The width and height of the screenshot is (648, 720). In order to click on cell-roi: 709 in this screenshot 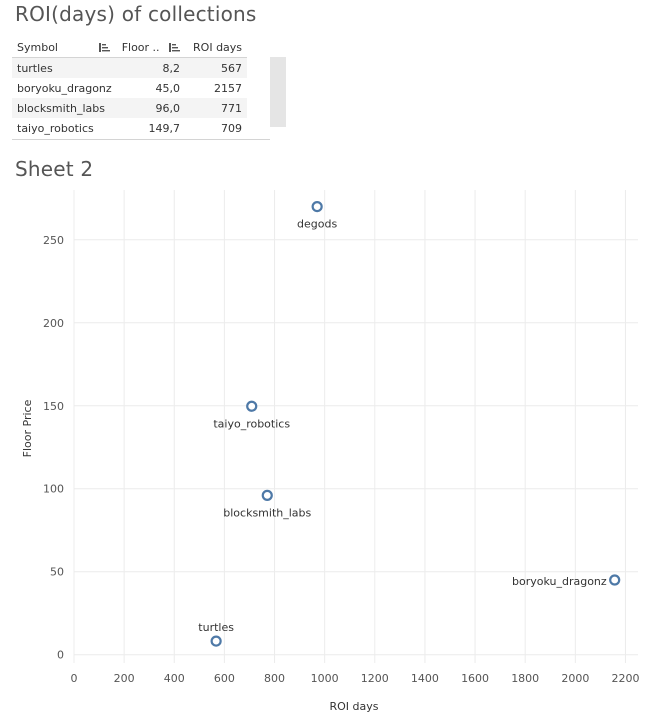, I will do `click(232, 128)`.